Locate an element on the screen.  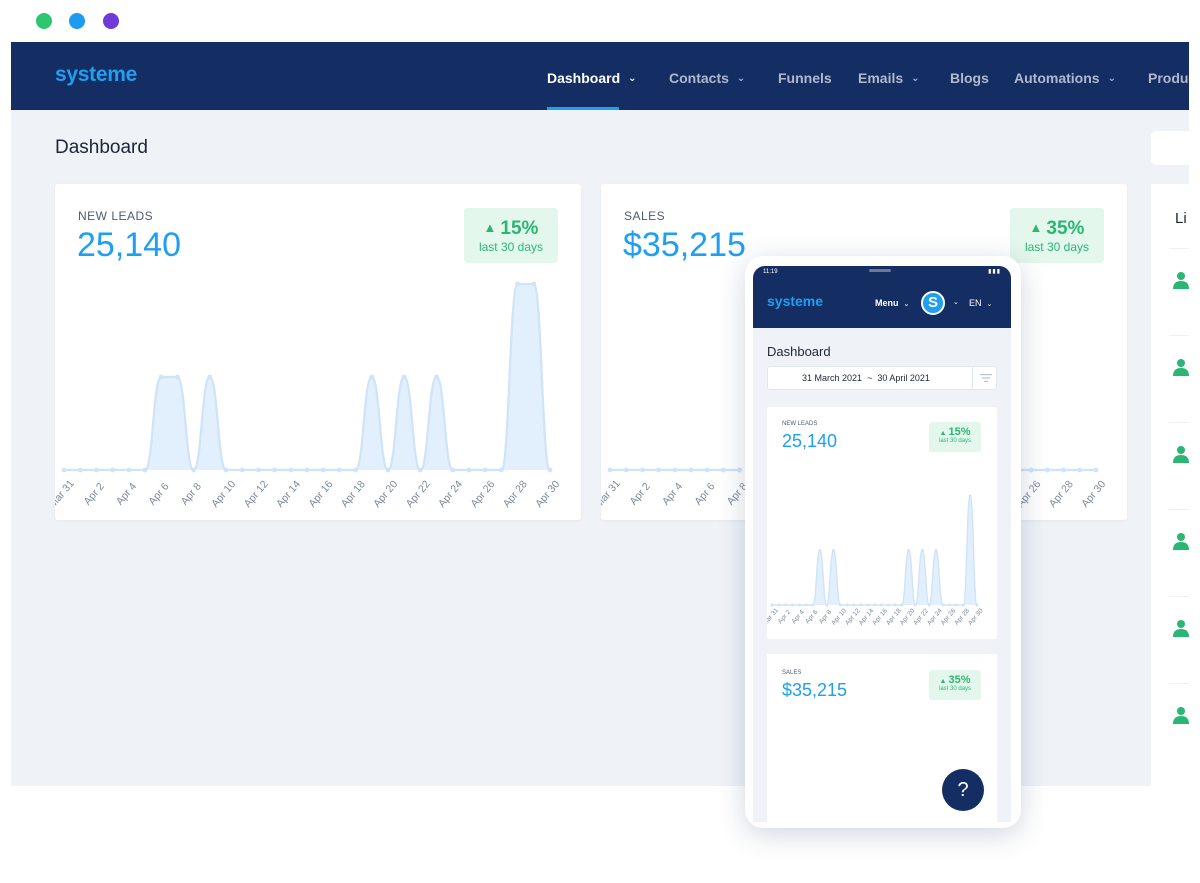
nav-products: Produ is located at coordinates (1168, 76).